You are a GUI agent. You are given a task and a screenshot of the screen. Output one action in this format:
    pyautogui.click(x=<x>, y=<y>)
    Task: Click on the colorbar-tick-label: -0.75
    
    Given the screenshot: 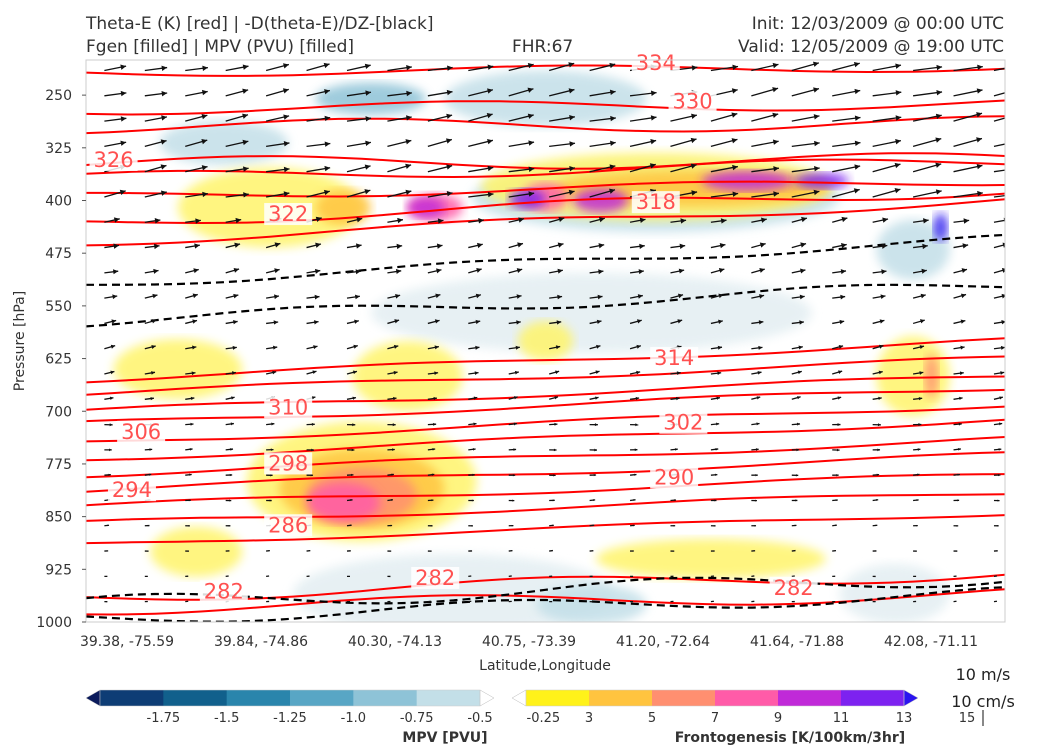 What is the action you would take?
    pyautogui.click(x=417, y=718)
    